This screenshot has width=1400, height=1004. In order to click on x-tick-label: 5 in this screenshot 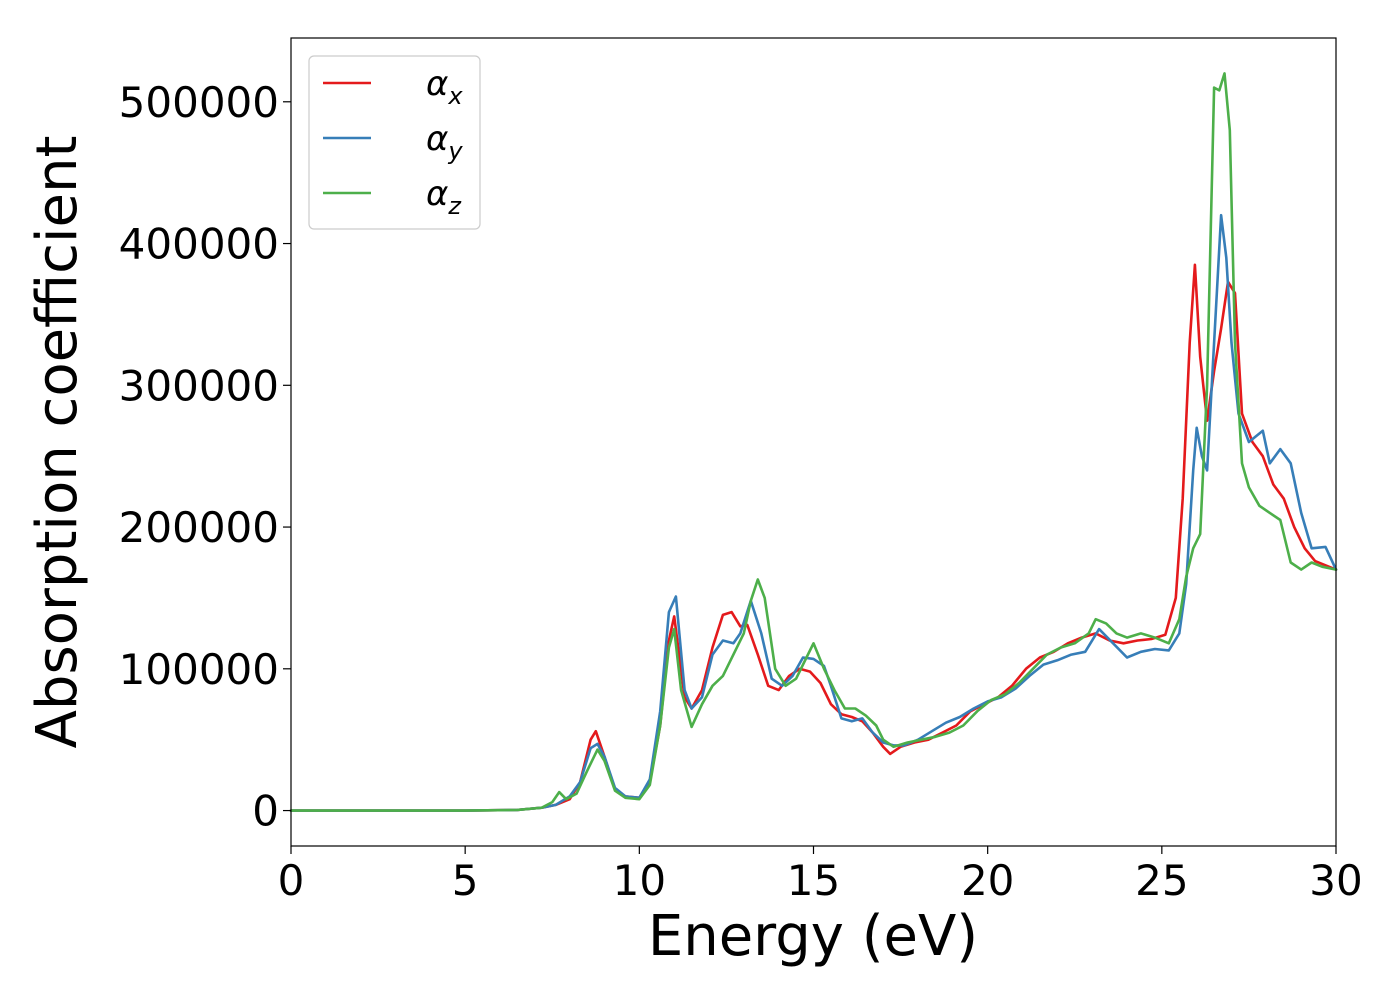, I will do `click(465, 880)`.